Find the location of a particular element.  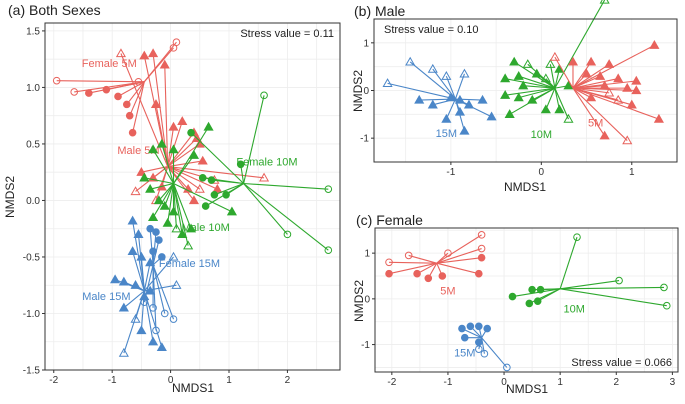

y-tick-label: -1 is located at coordinates (364, 139).